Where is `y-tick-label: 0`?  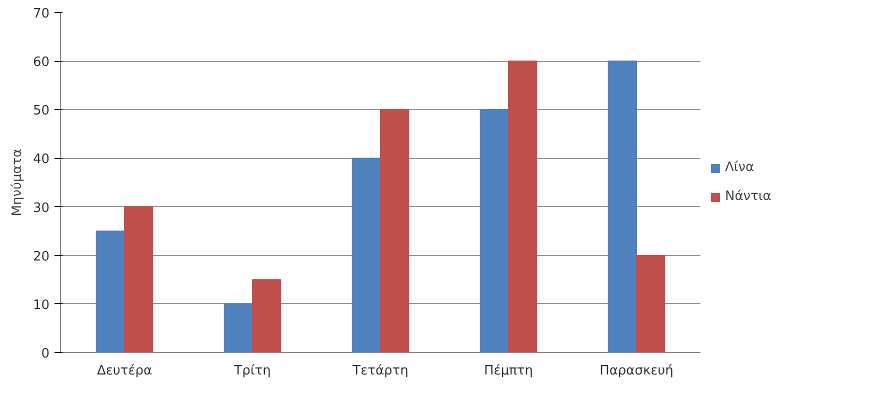 y-tick-label: 0 is located at coordinates (45, 354).